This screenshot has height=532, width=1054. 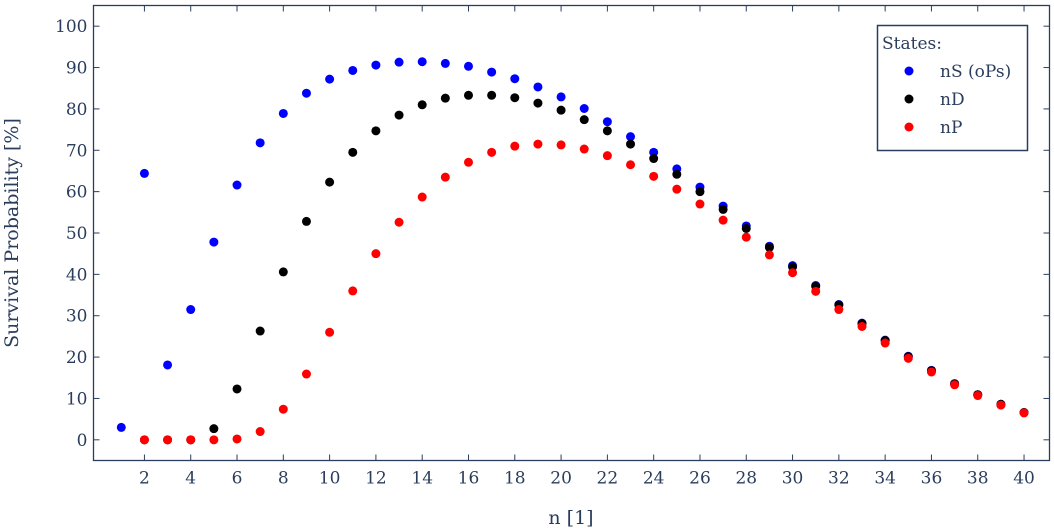 What do you see at coordinates (283, 479) in the screenshot?
I see `x-tick-label: 8` at bounding box center [283, 479].